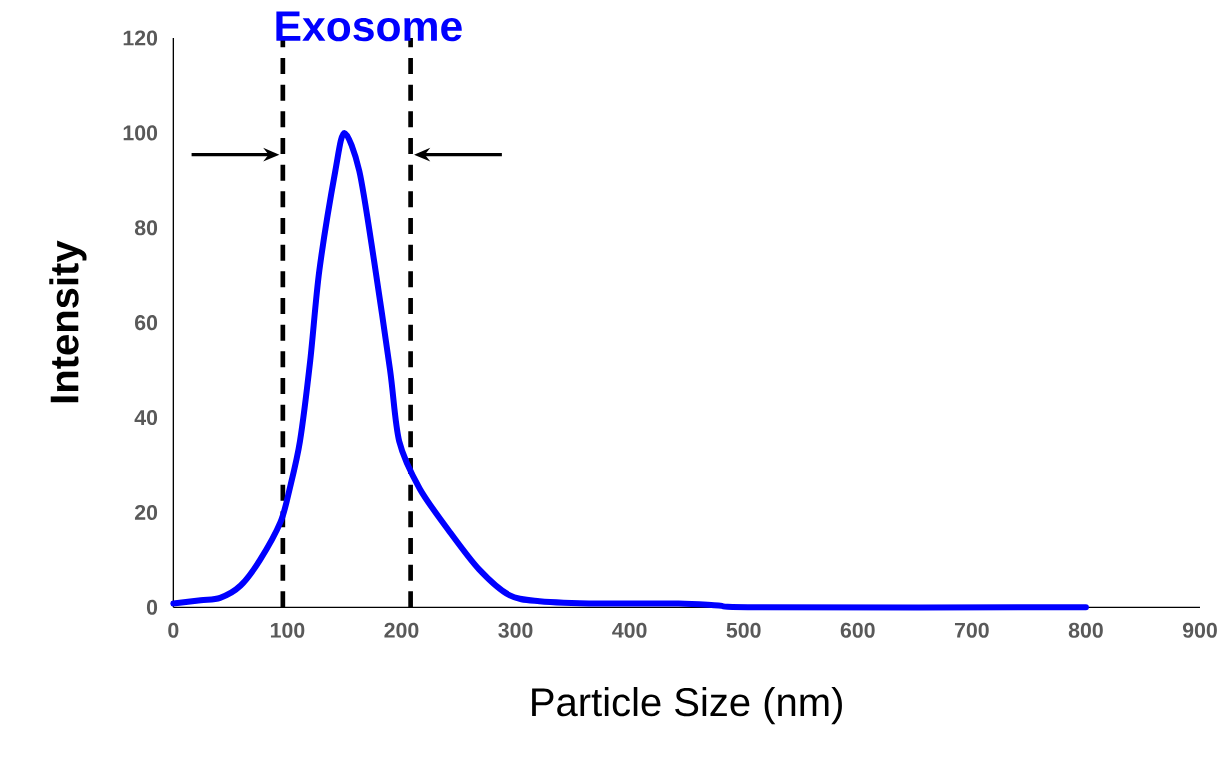  I want to click on x-tick-label: 200, so click(401, 630).